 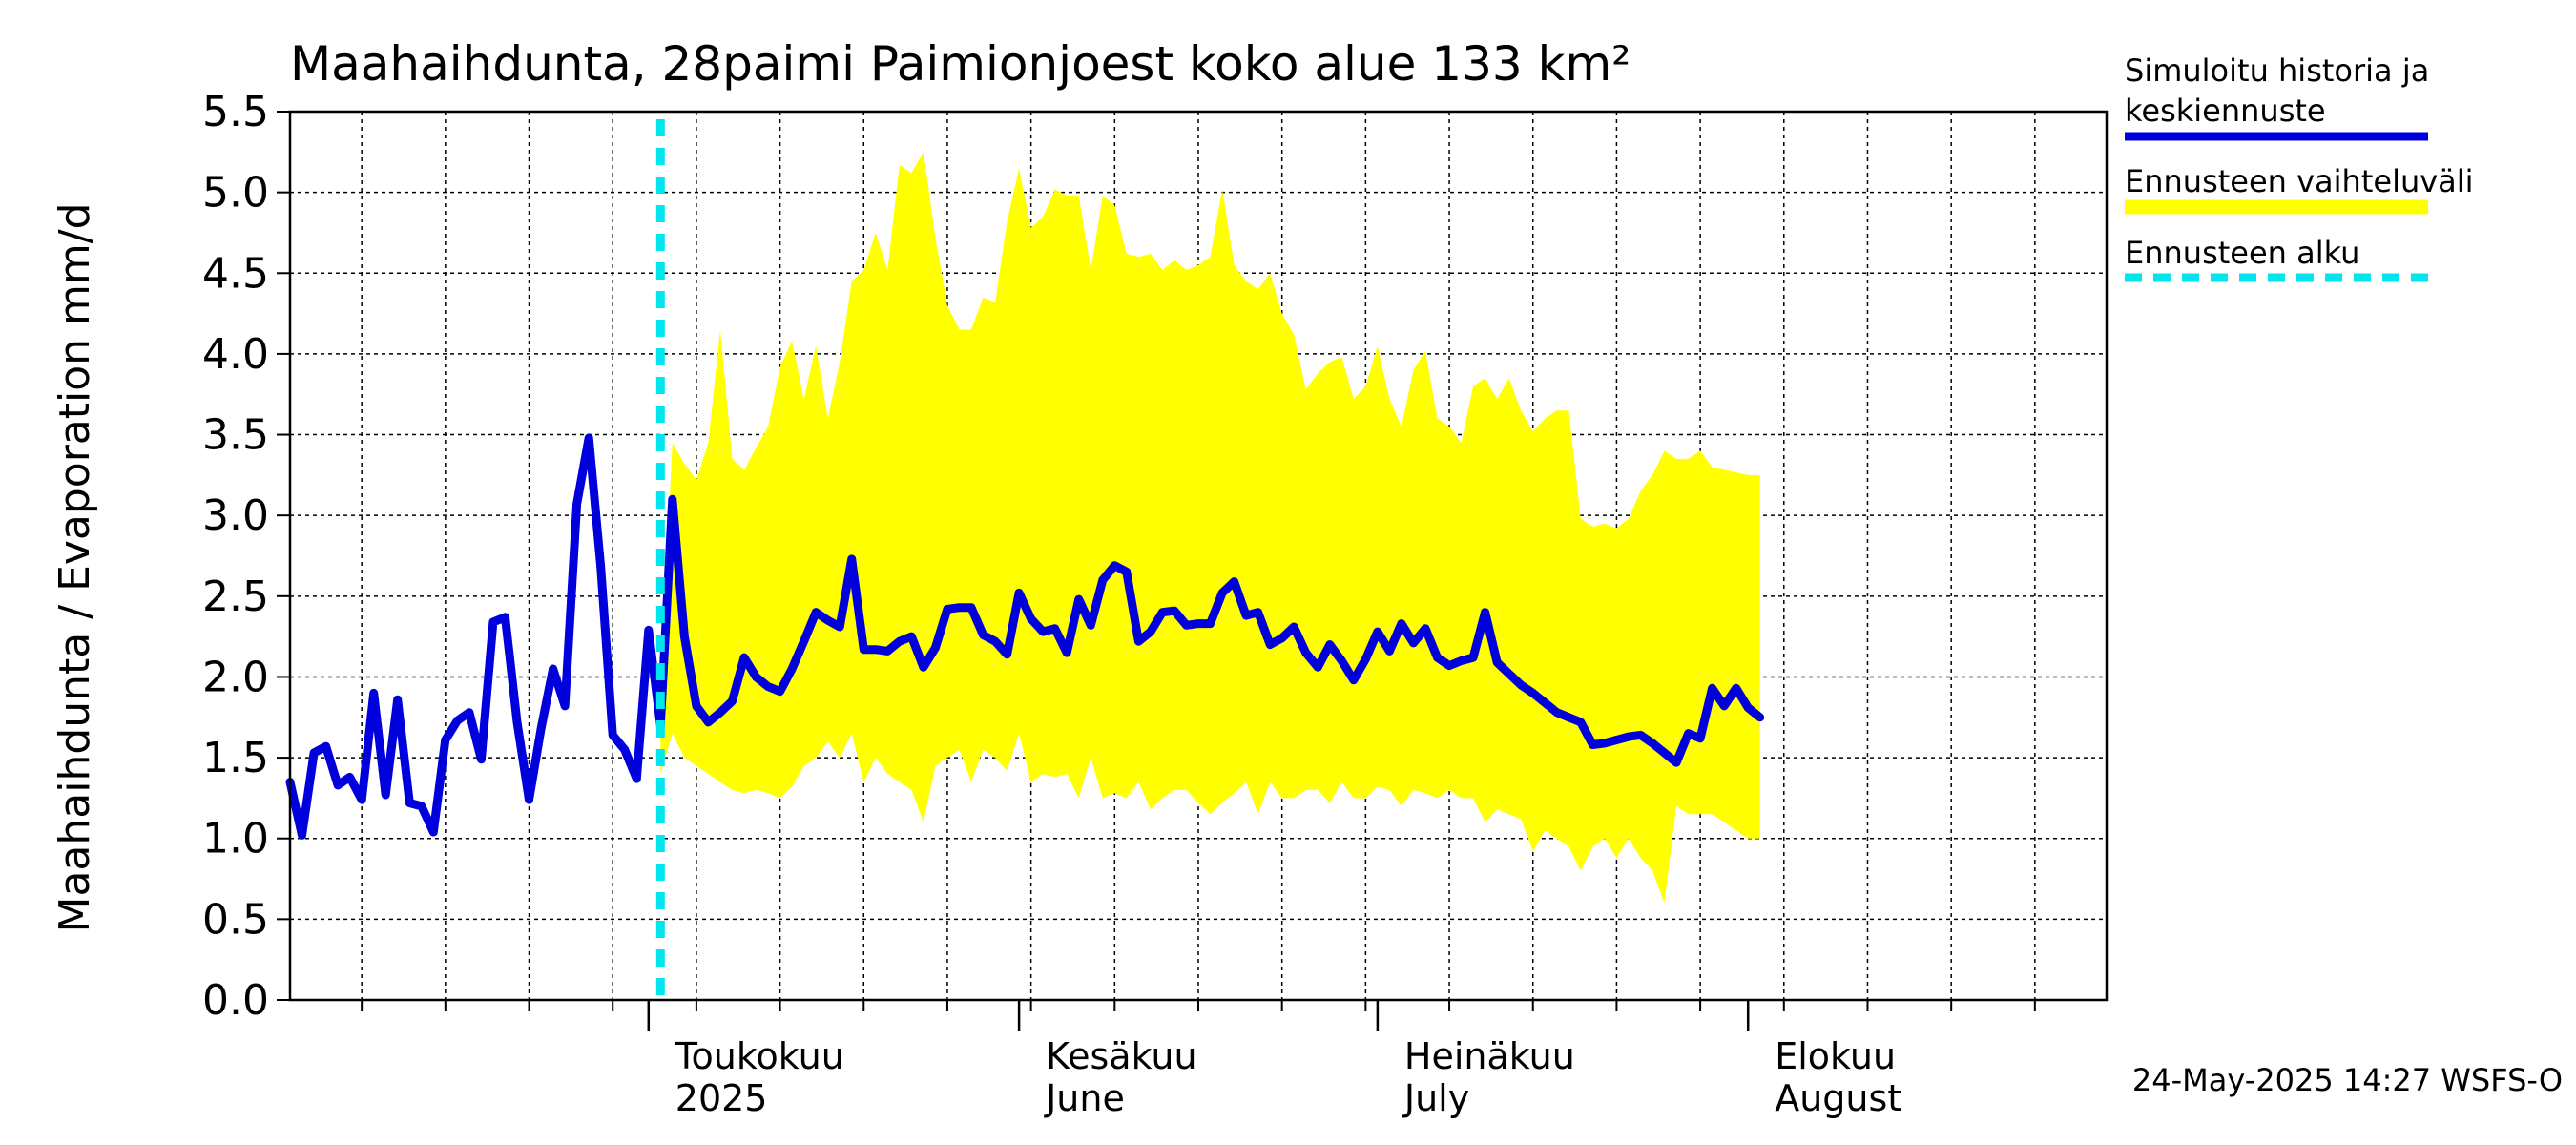 What do you see at coordinates (721, 1098) in the screenshot?
I see `x-month-sublabel: 2025` at bounding box center [721, 1098].